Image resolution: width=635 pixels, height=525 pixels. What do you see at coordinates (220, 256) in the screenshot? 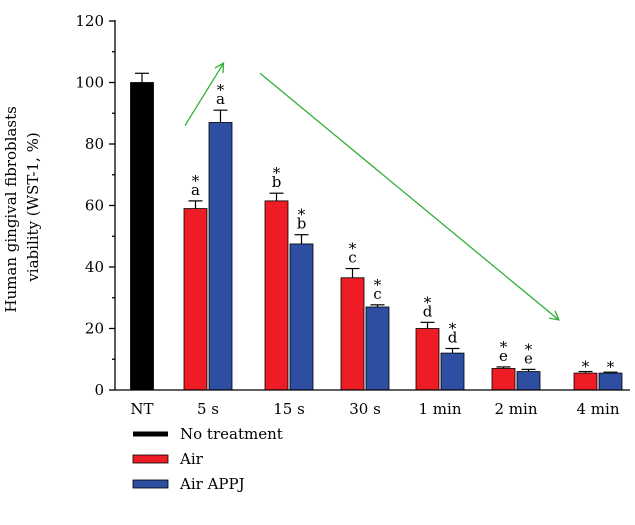
I see `bar-air-appj-5-s` at bounding box center [220, 256].